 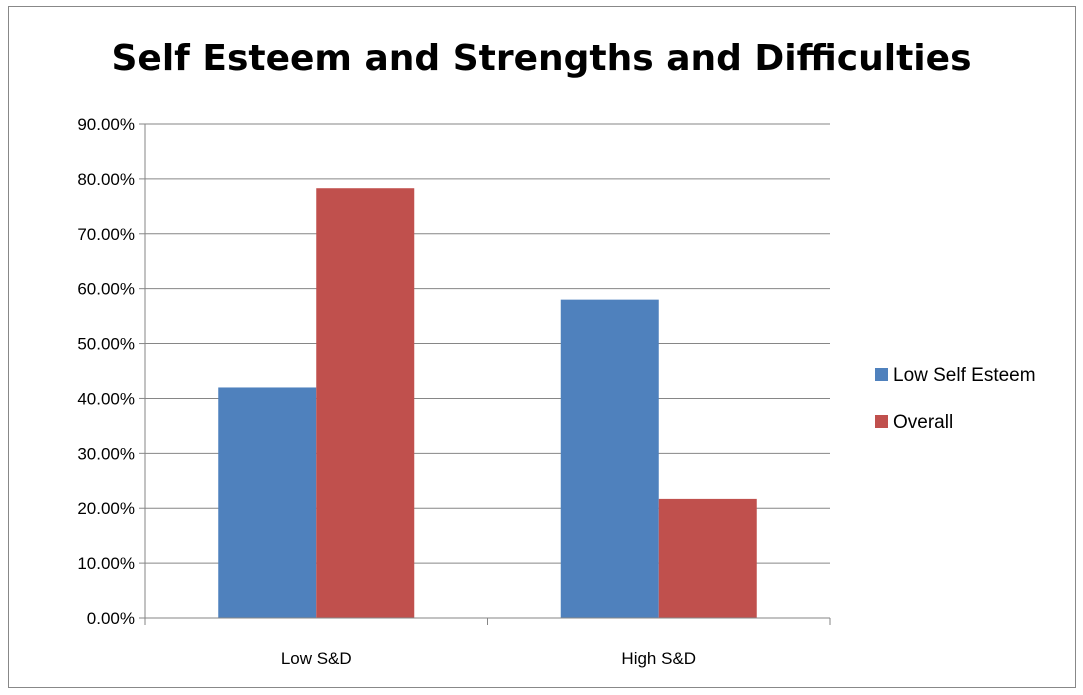 I want to click on legend-label: Low Self Esteem, so click(x=964, y=375).